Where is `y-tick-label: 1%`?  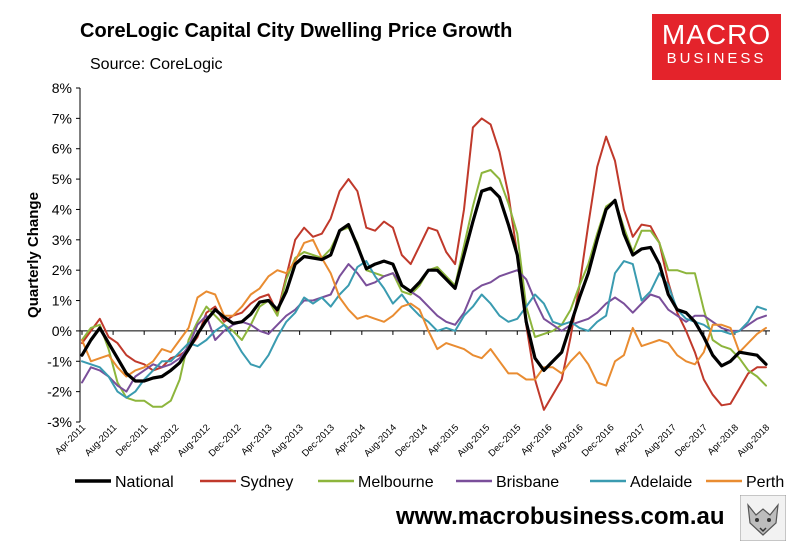 y-tick-label: 1% is located at coordinates (62, 301).